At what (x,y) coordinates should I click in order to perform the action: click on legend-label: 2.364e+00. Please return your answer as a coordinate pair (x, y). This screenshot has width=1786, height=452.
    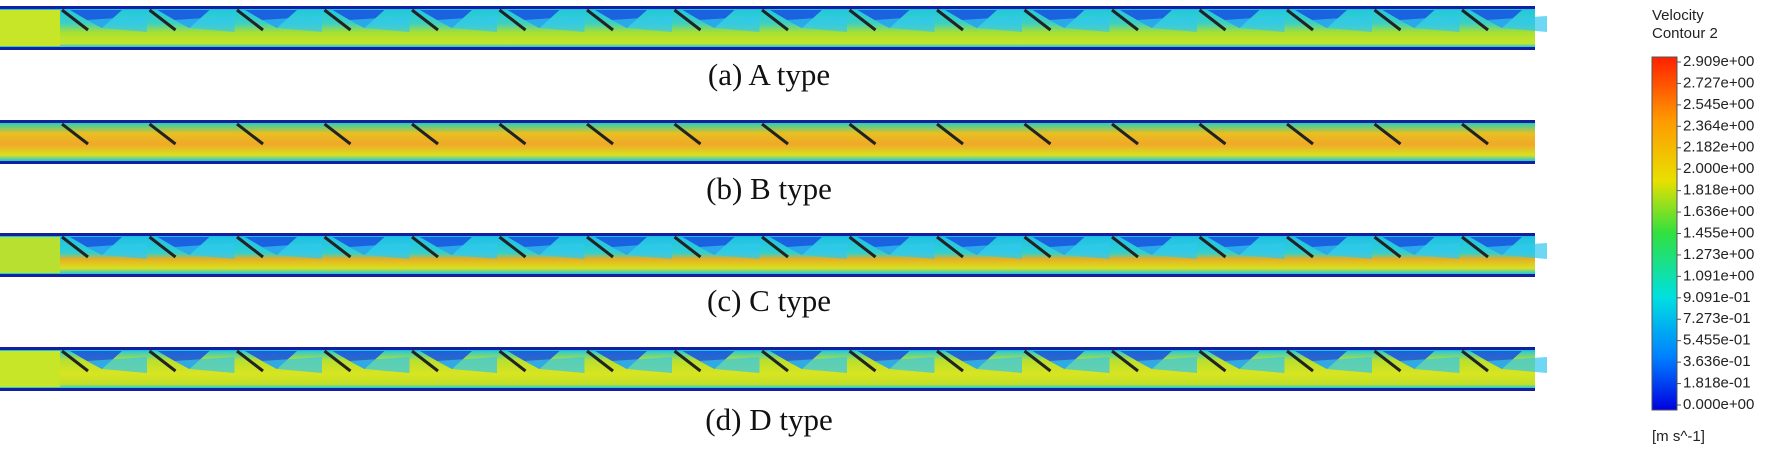
    Looking at the image, I should click on (1718, 125).